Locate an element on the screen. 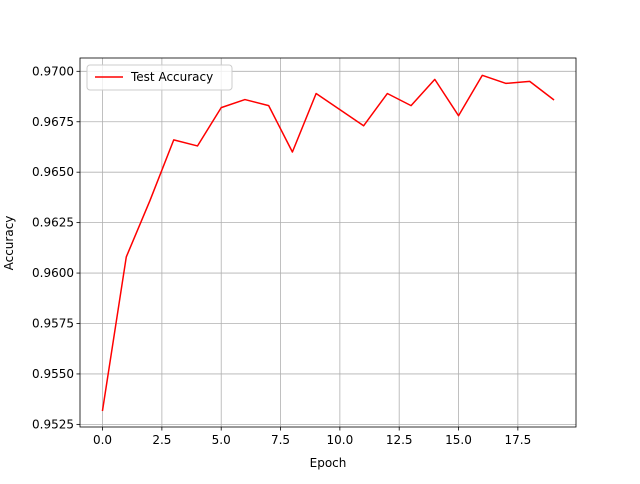  y-tick-label: 0.9700 is located at coordinates (53, 71).